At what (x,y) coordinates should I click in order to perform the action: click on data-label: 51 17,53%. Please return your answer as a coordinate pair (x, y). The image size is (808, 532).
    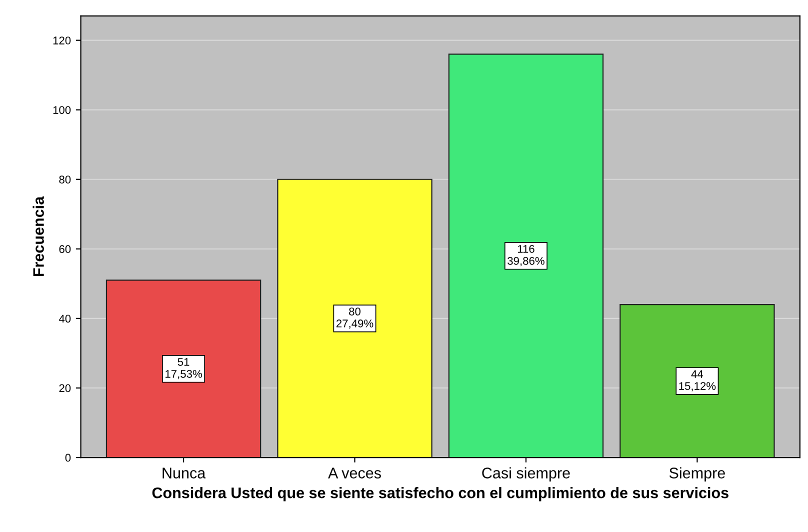
    Looking at the image, I should click on (184, 369).